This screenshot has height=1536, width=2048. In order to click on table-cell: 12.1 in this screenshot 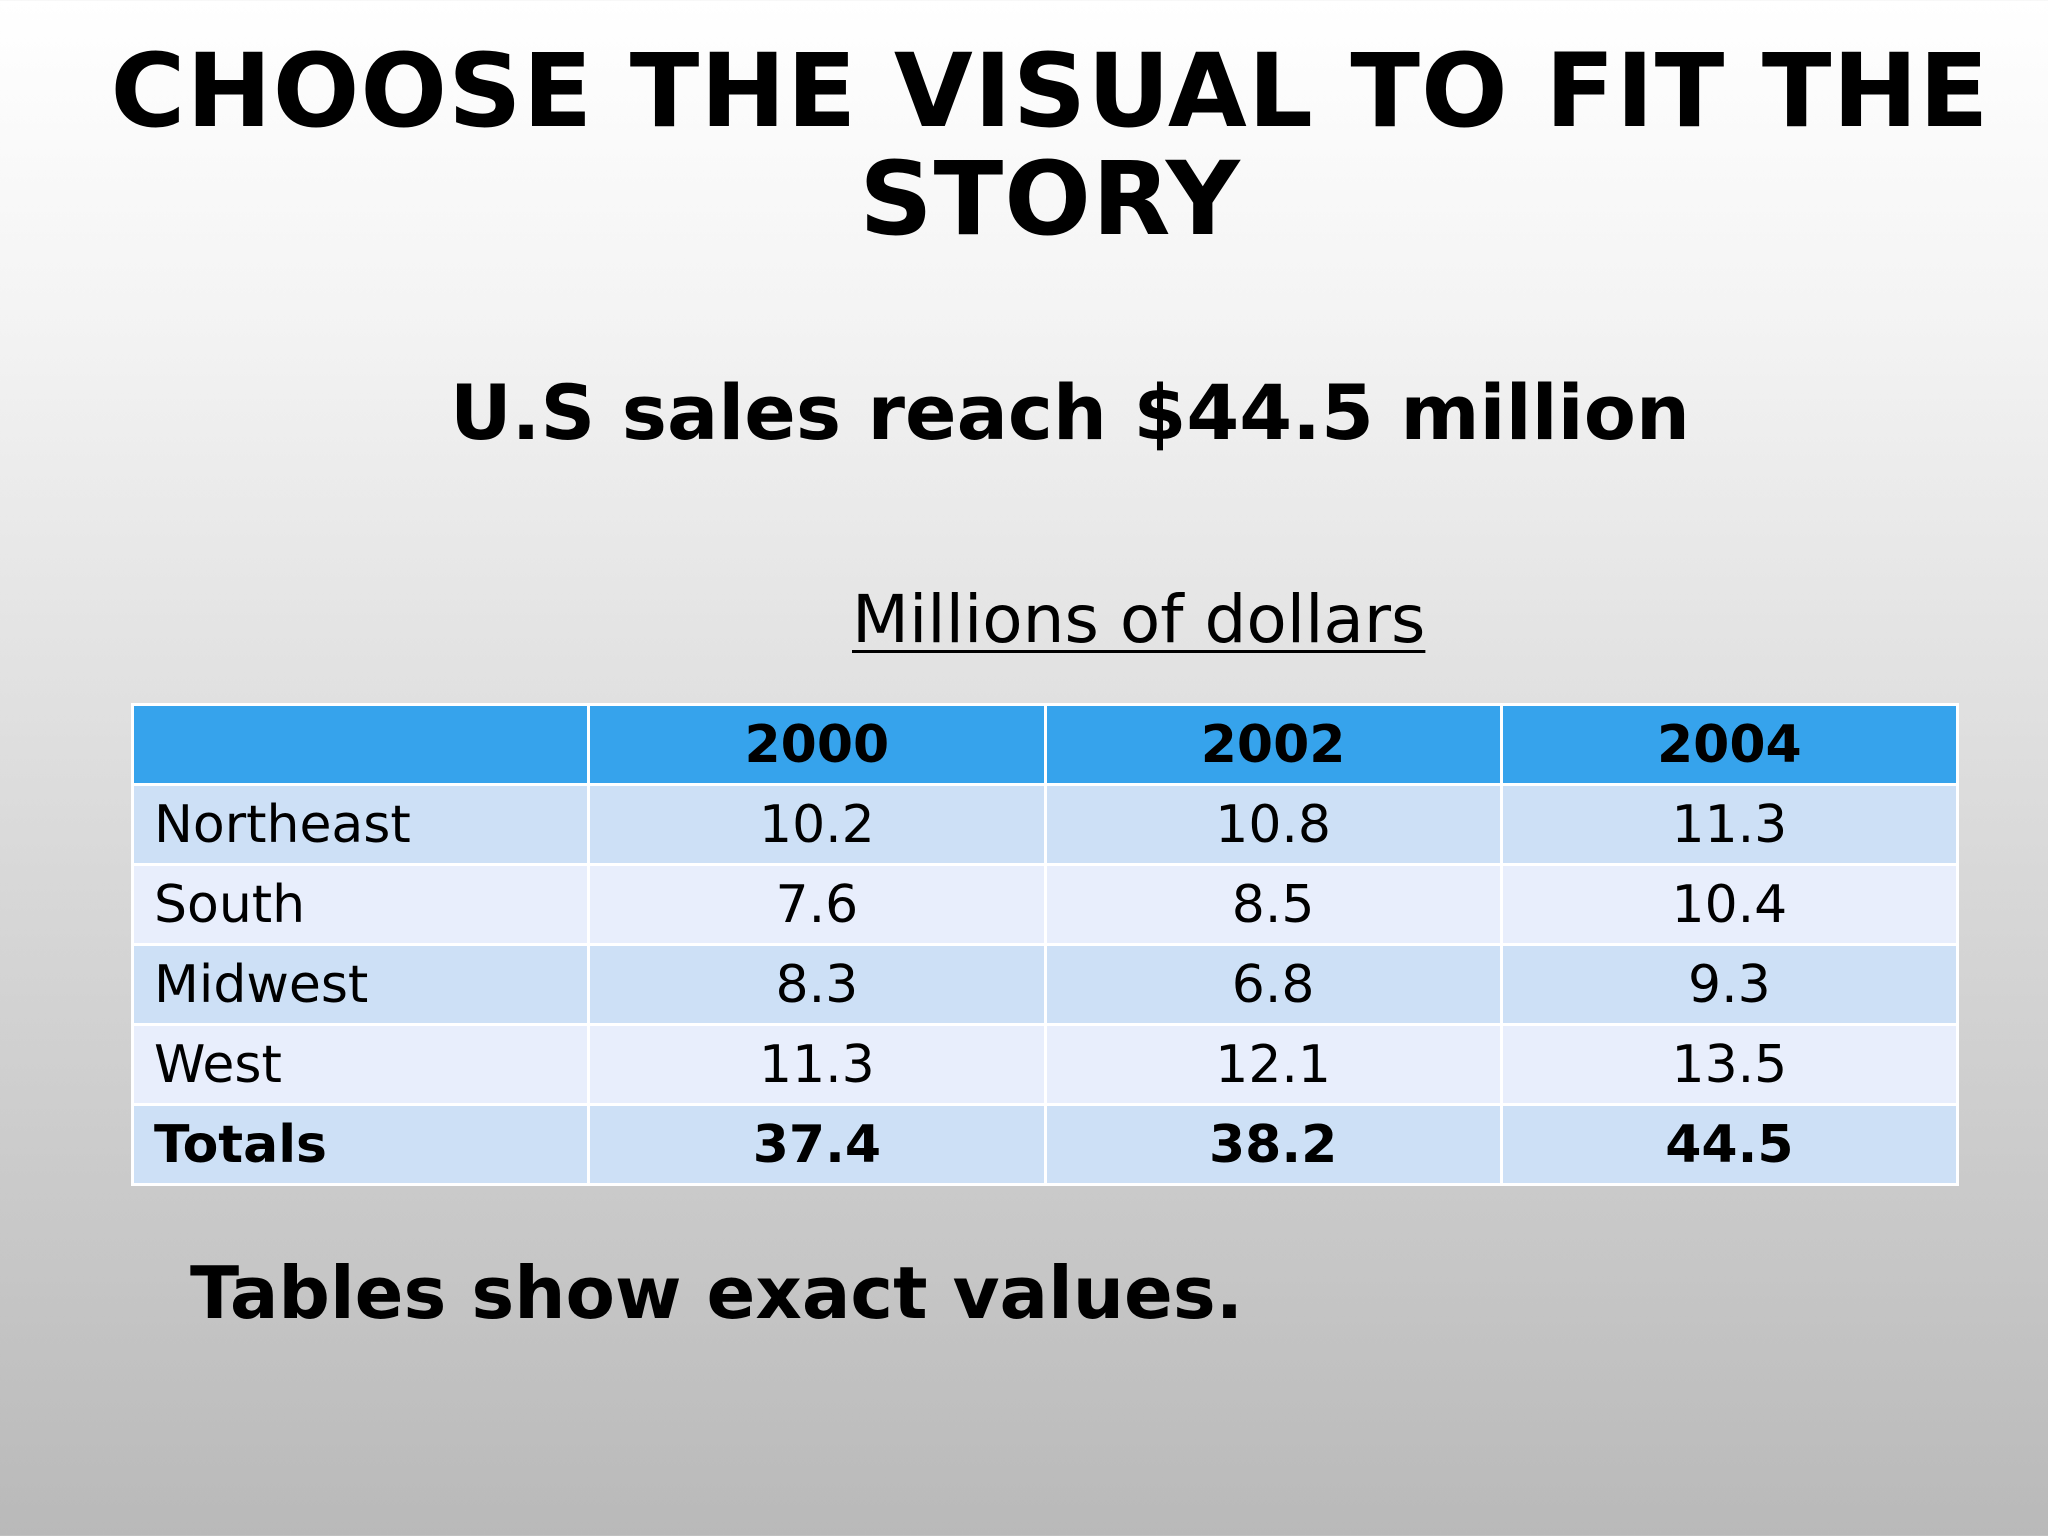, I will do `click(1273, 1064)`.